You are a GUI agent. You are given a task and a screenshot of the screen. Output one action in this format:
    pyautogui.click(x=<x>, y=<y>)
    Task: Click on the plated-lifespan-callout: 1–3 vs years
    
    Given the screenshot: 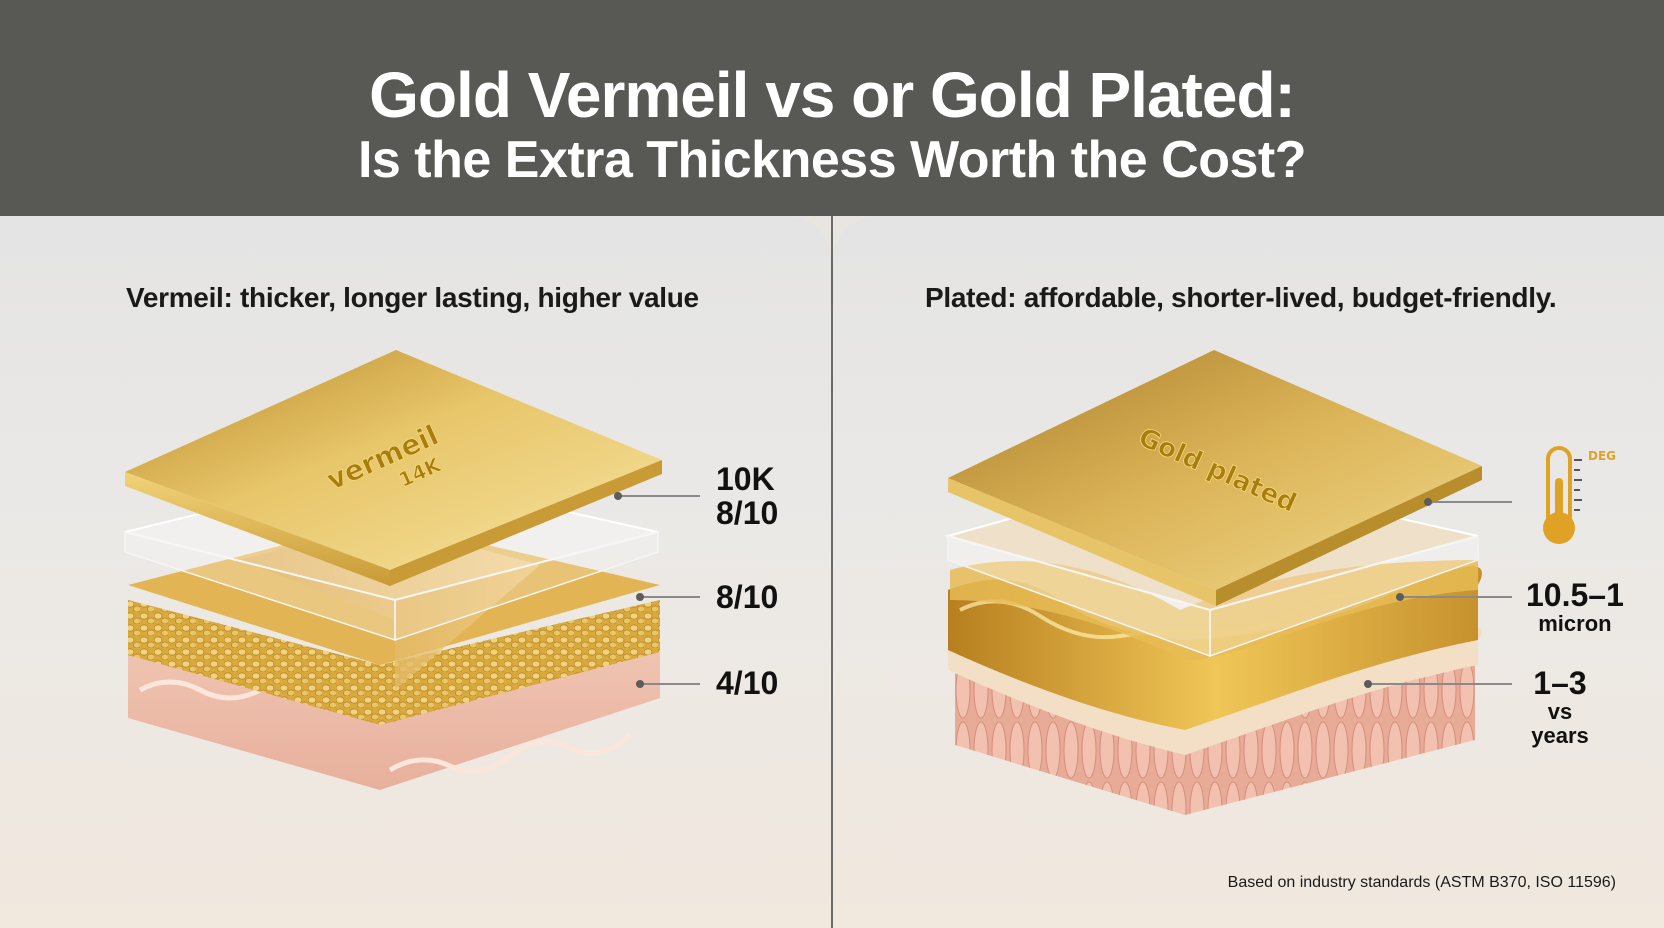 What is the action you would take?
    pyautogui.click(x=1560, y=707)
    